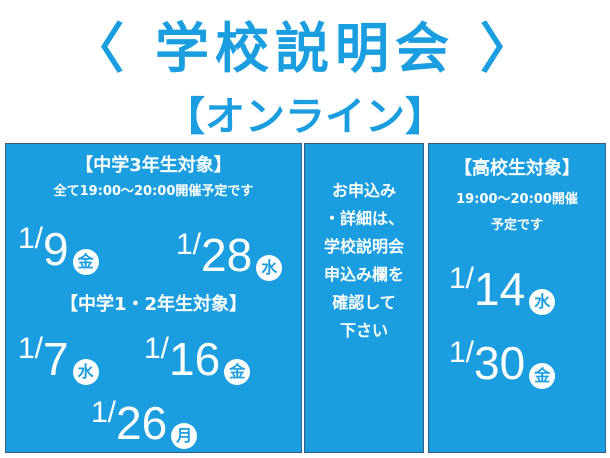 Image resolution: width=610 pixels, height=458 pixels. Describe the element at coordinates (516, 225) in the screenshot. I see `time-note-2: 予定です` at that location.